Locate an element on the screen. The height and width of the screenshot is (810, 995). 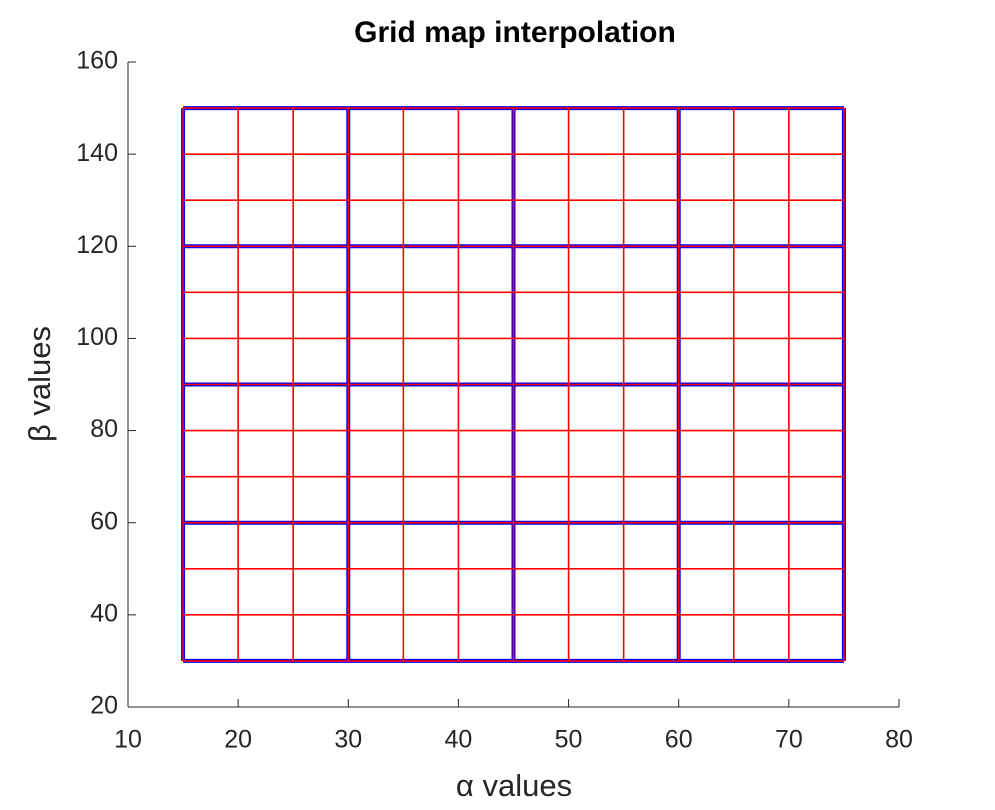
x-tick-label: 50 is located at coordinates (569, 740).